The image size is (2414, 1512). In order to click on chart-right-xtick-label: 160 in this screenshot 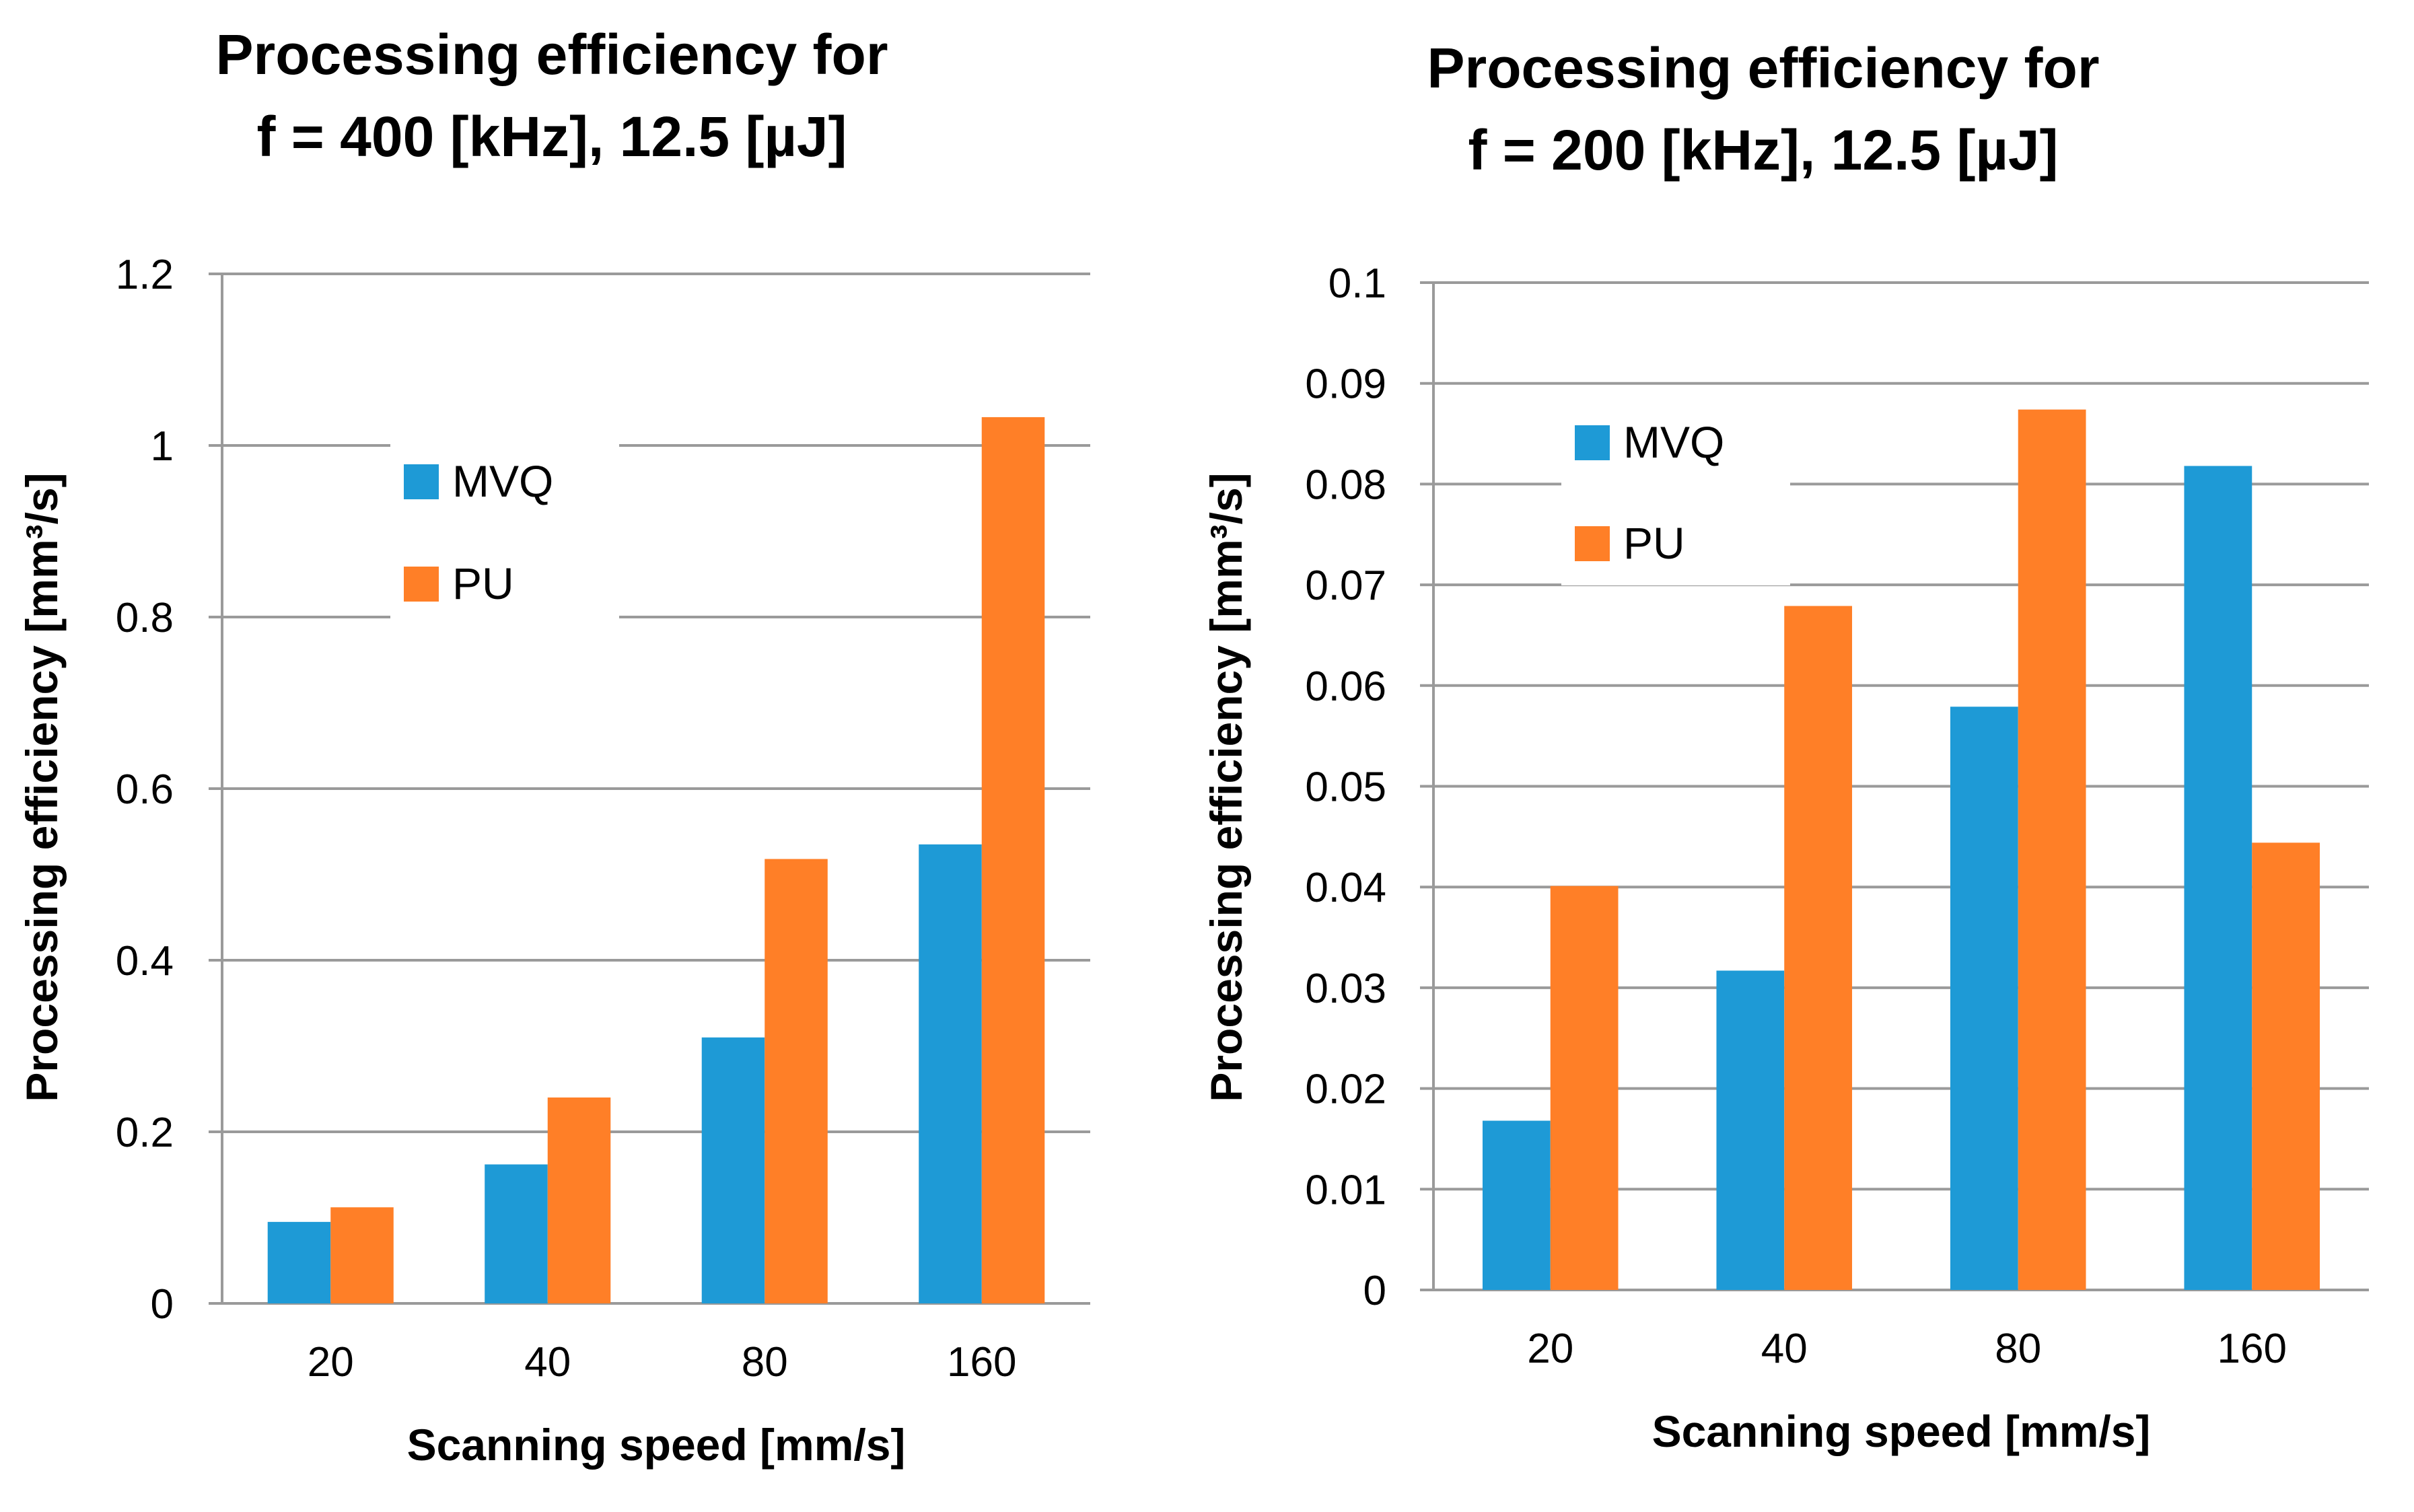, I will do `click(2252, 1349)`.